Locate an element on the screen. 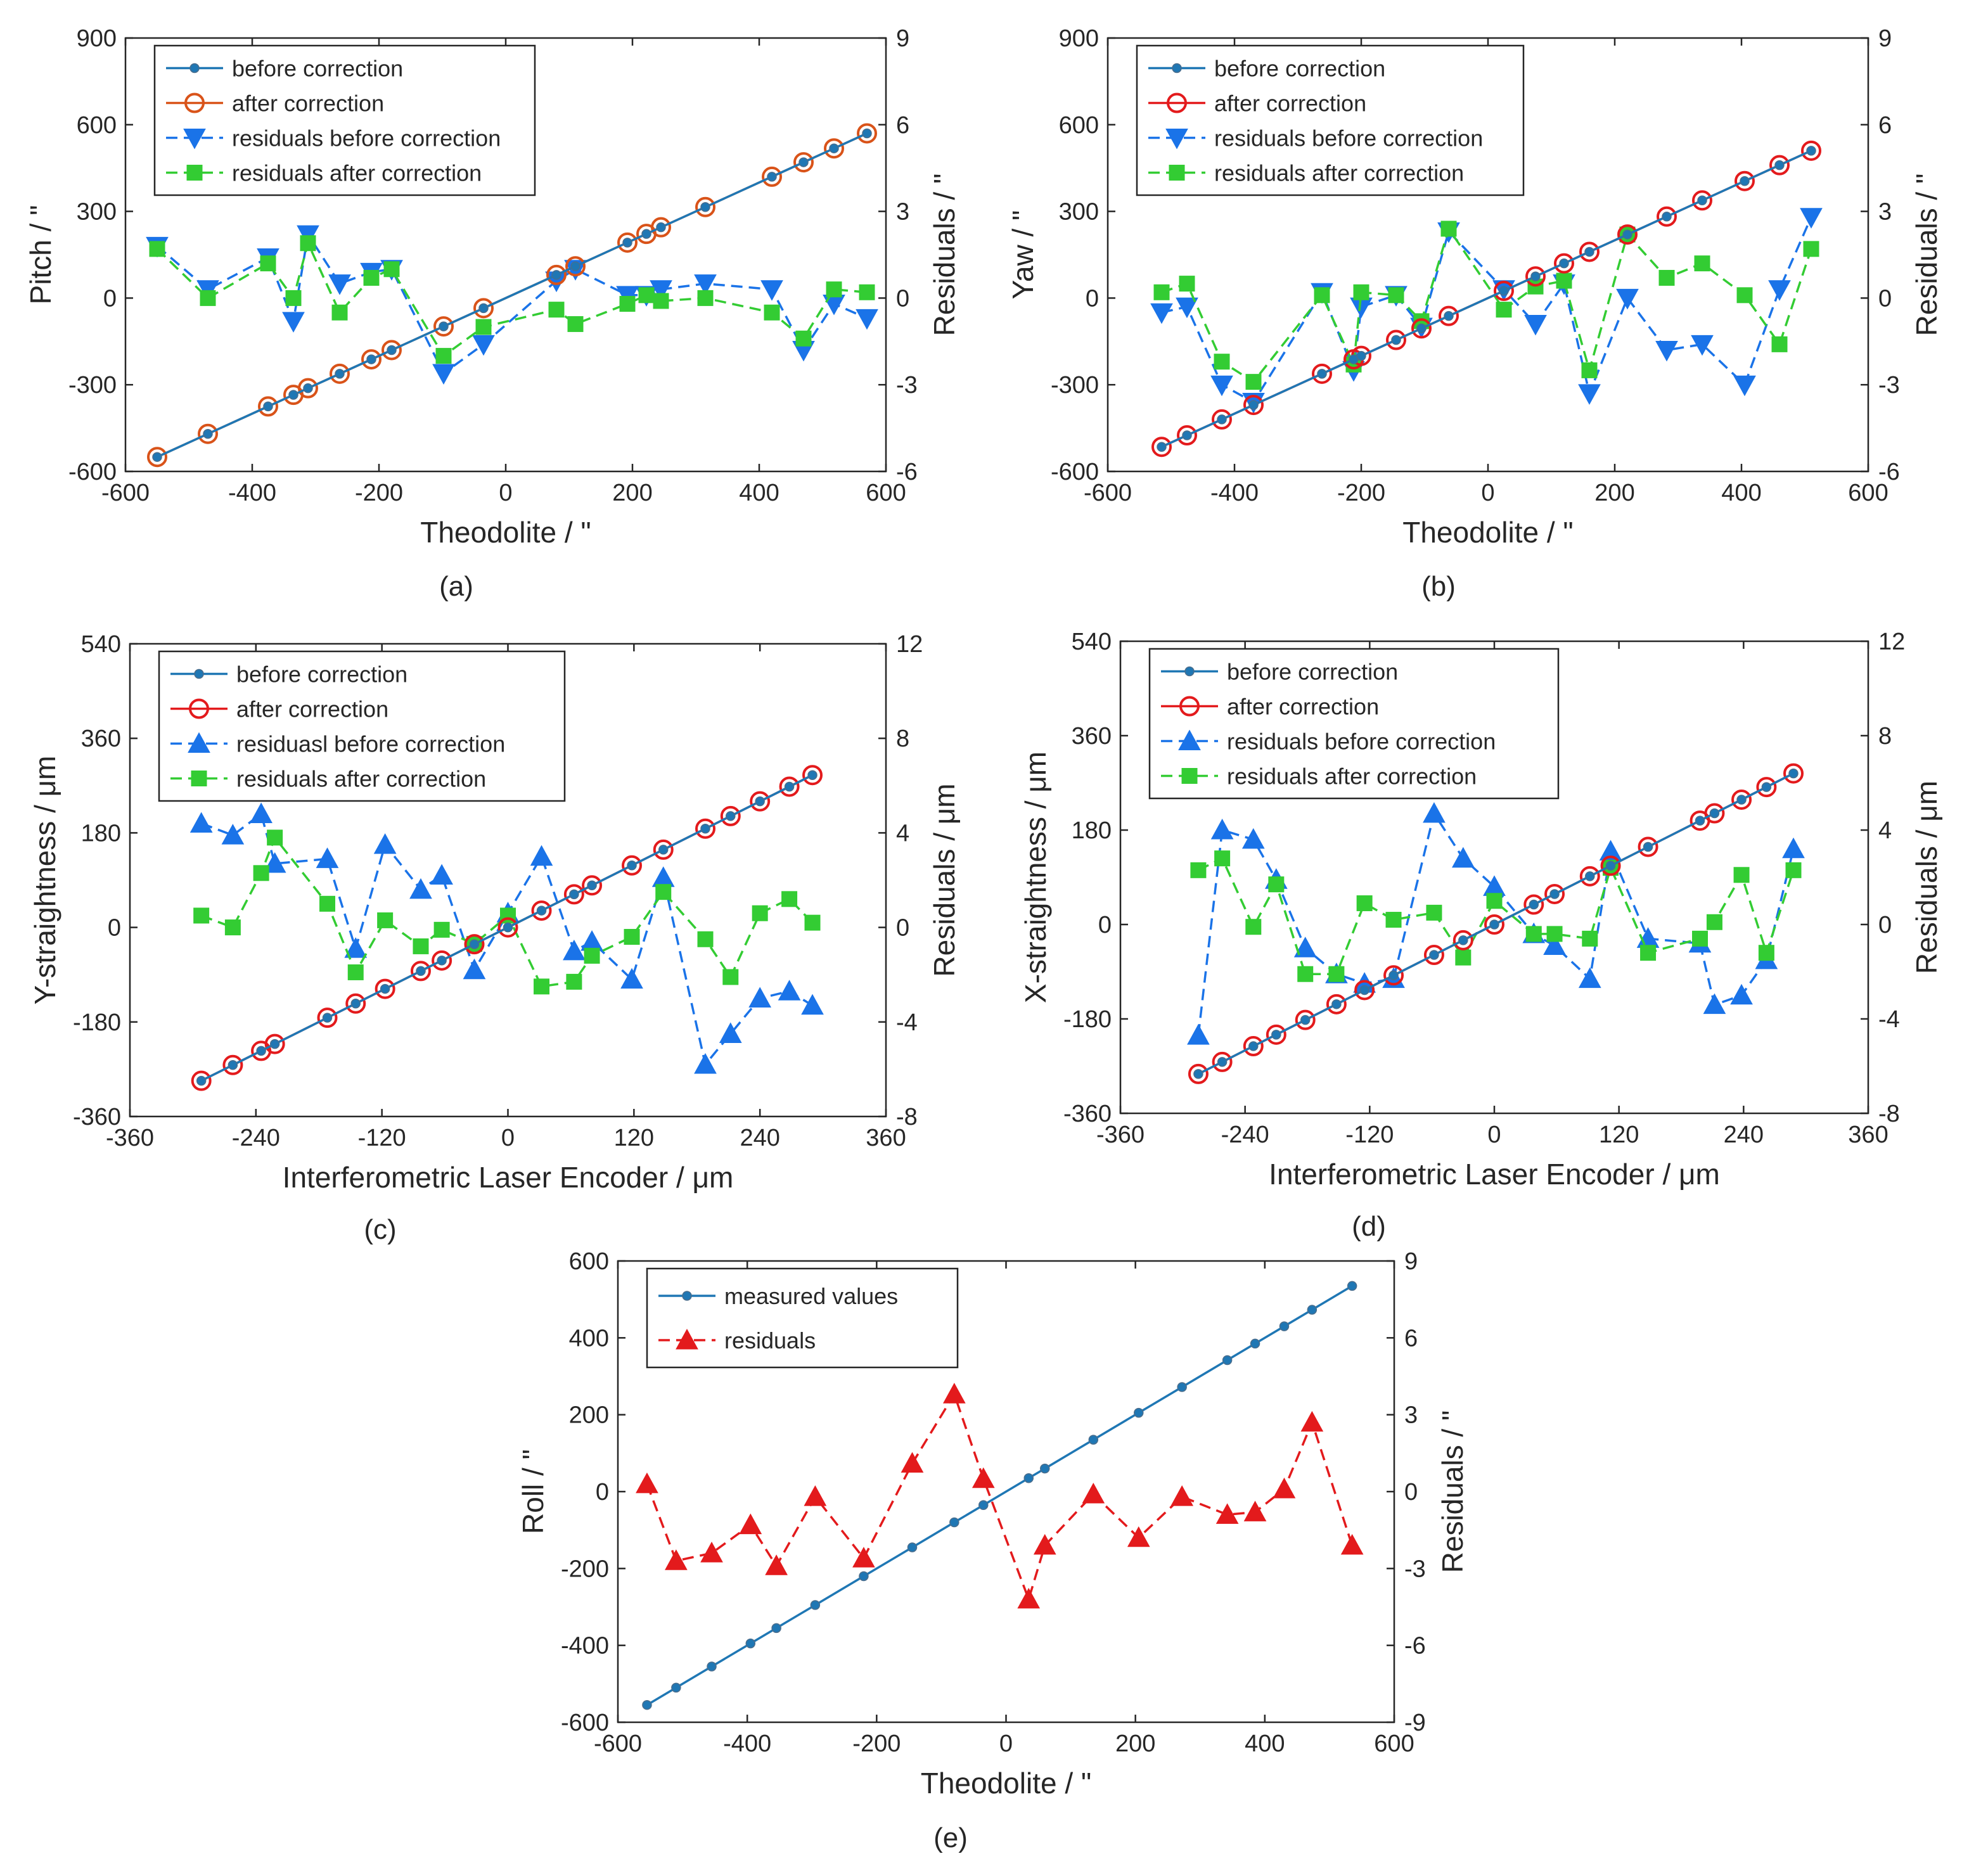 This screenshot has width=1988, height=1868. y2-tick-label: 9 is located at coordinates (1411, 1261).